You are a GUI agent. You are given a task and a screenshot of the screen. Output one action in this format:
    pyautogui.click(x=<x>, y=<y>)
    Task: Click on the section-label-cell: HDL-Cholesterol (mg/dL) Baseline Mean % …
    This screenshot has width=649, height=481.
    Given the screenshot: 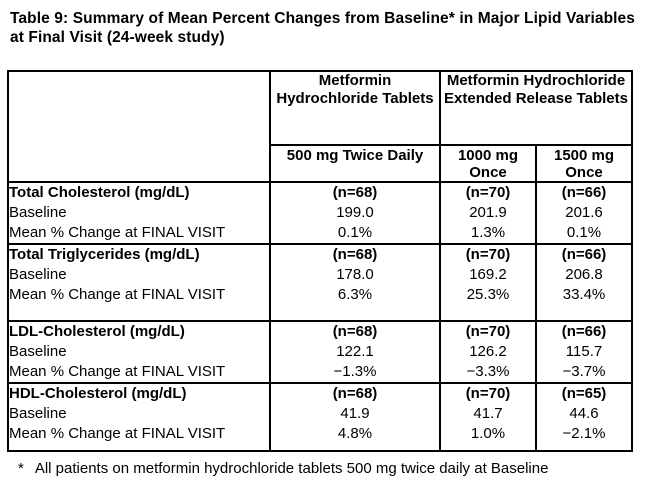 What is the action you would take?
    pyautogui.click(x=139, y=417)
    